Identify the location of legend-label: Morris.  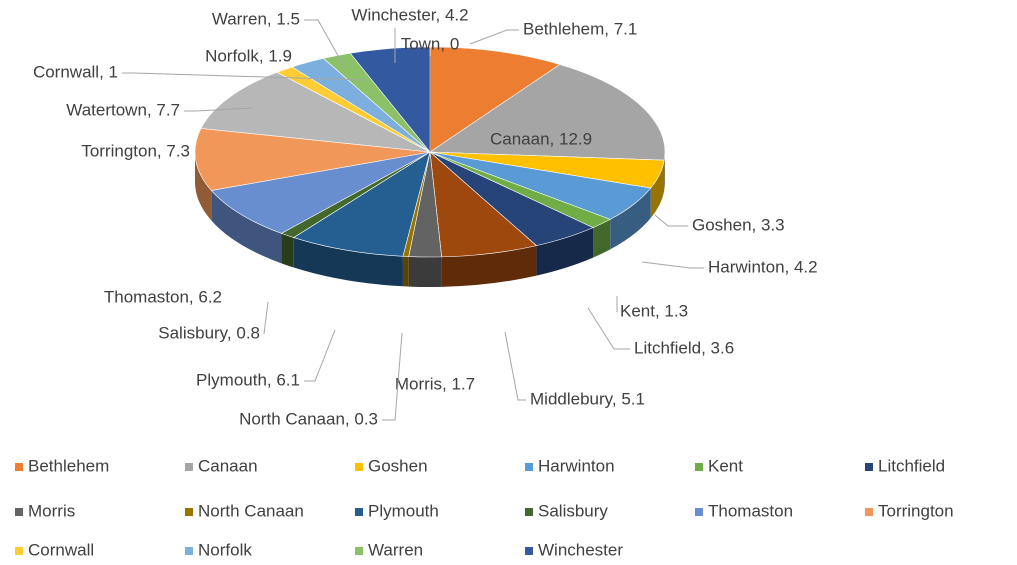
(51, 510).